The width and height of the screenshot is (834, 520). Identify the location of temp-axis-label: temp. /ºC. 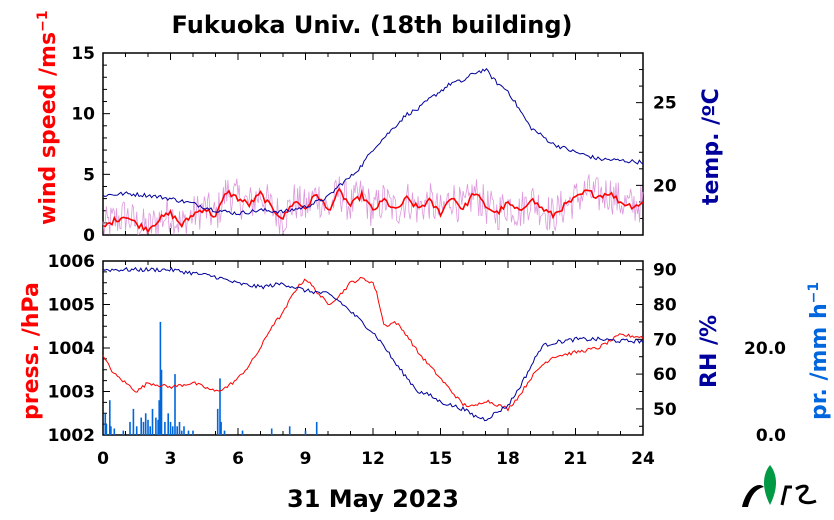
(711, 146).